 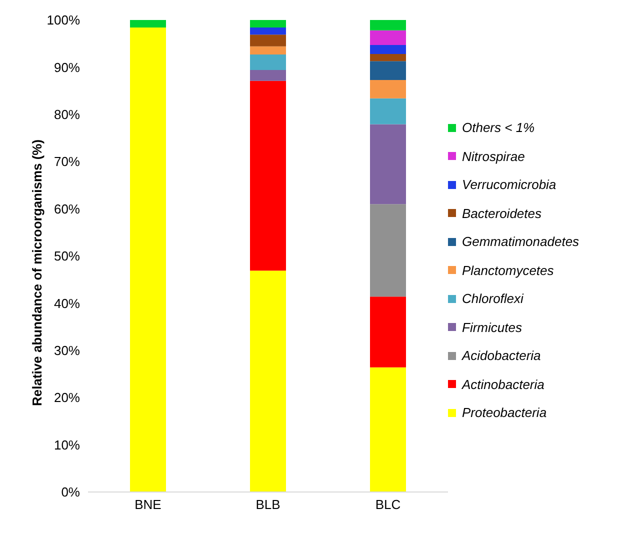 What do you see at coordinates (67, 162) in the screenshot?
I see `y-tick-label: 70%` at bounding box center [67, 162].